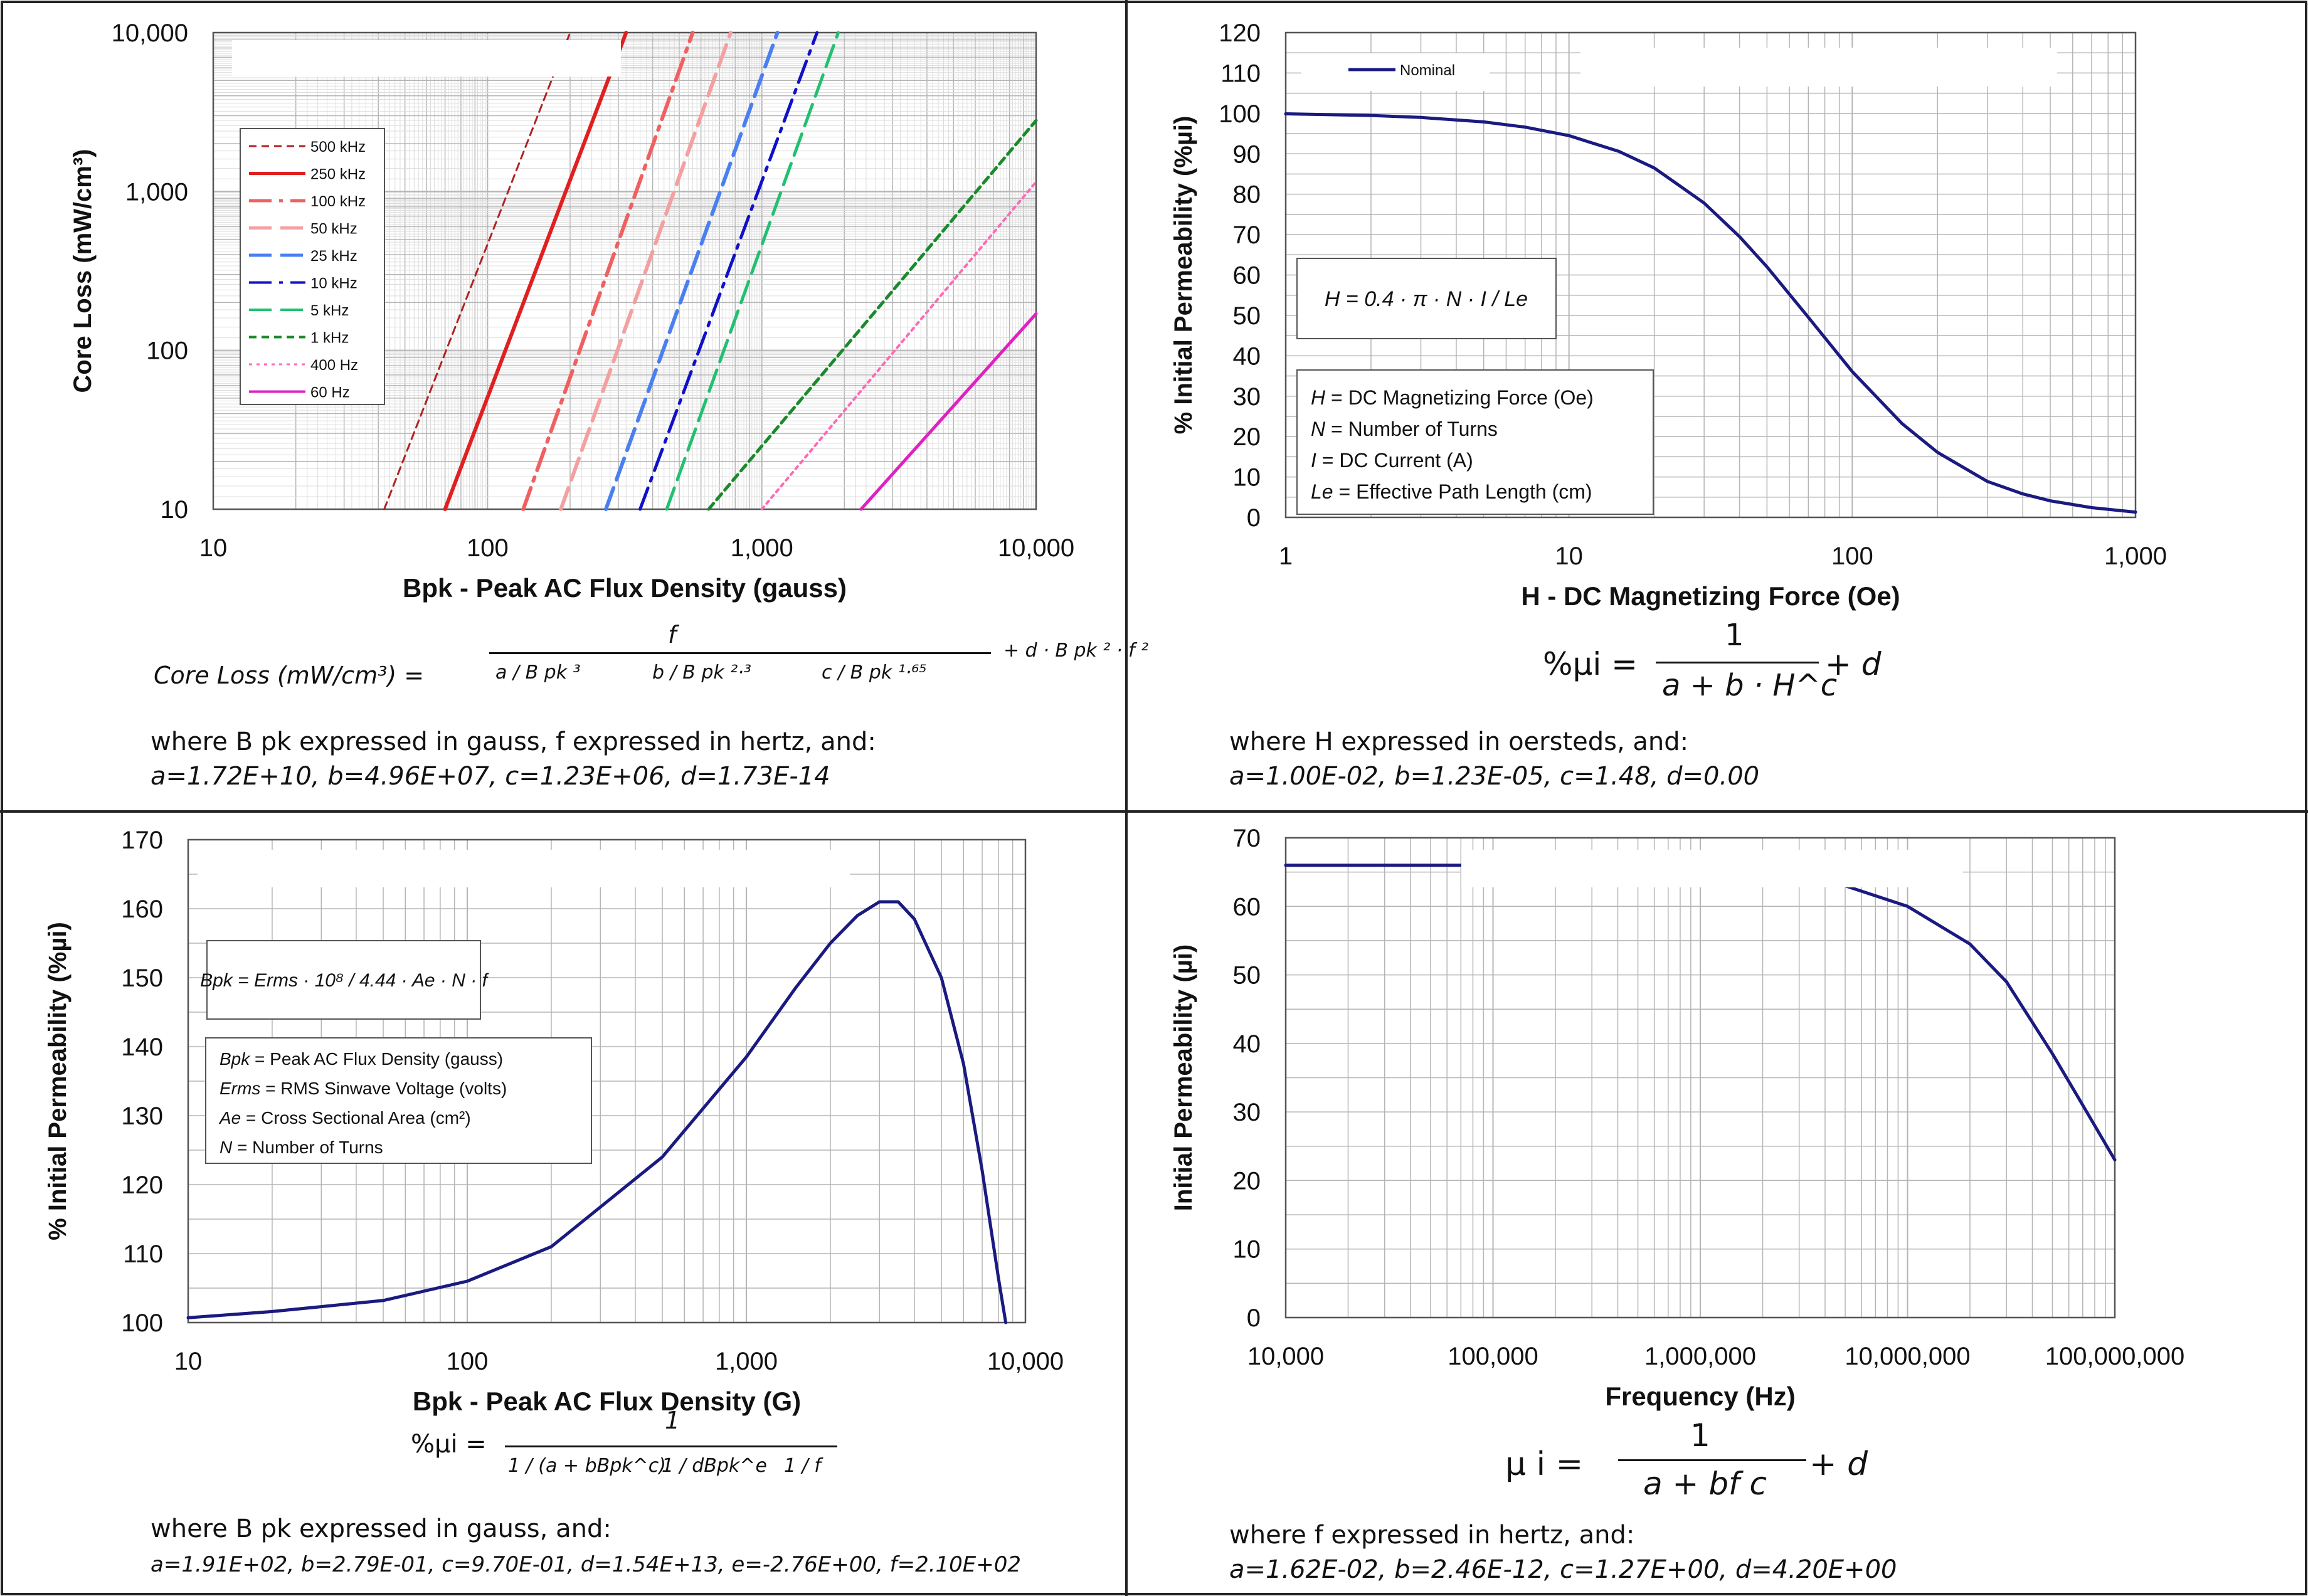 This screenshot has height=1596, width=2308. Describe the element at coordinates (142, 1185) in the screenshot. I see `perm-flux-y-tick-label: 120` at that location.